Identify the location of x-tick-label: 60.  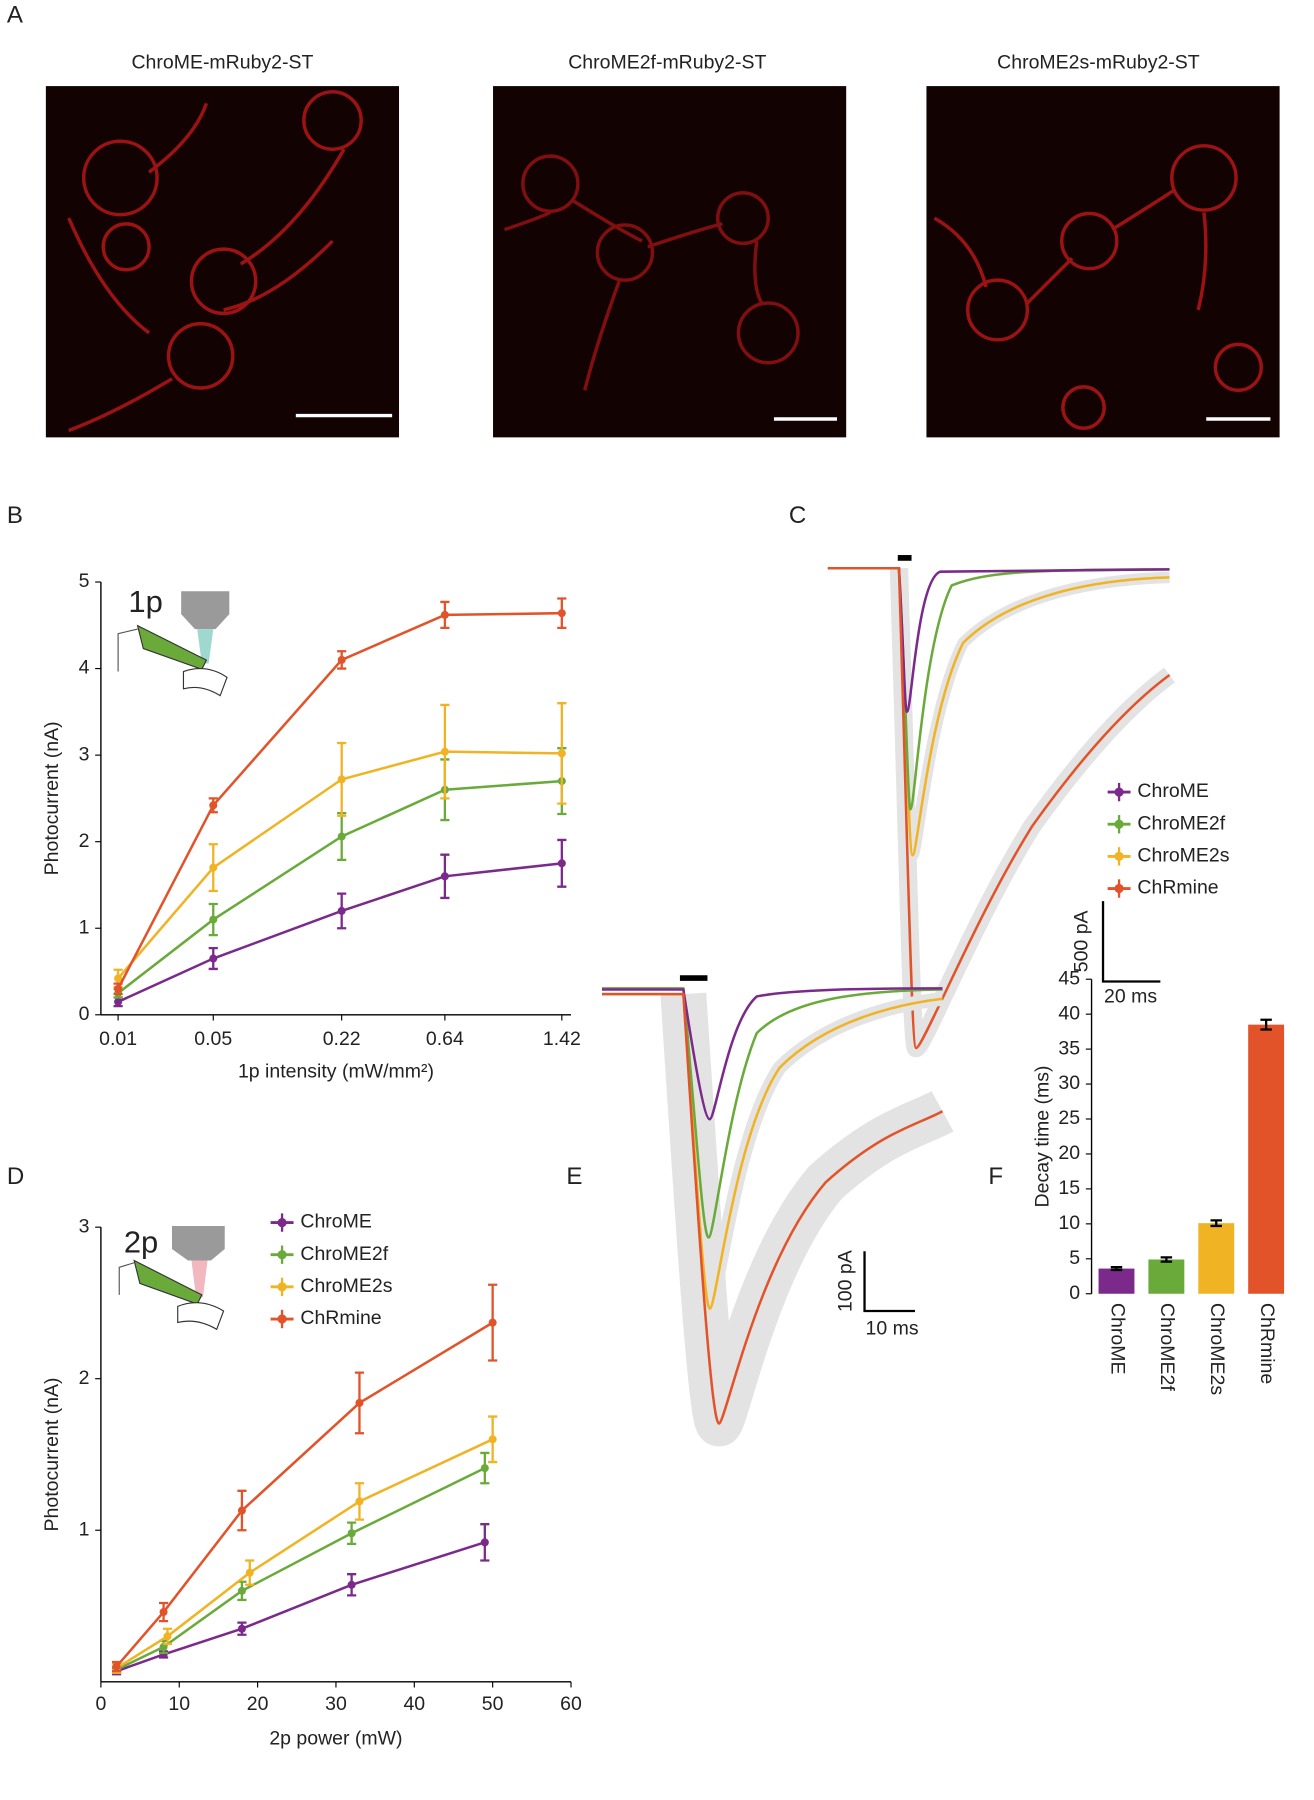
(571, 1704).